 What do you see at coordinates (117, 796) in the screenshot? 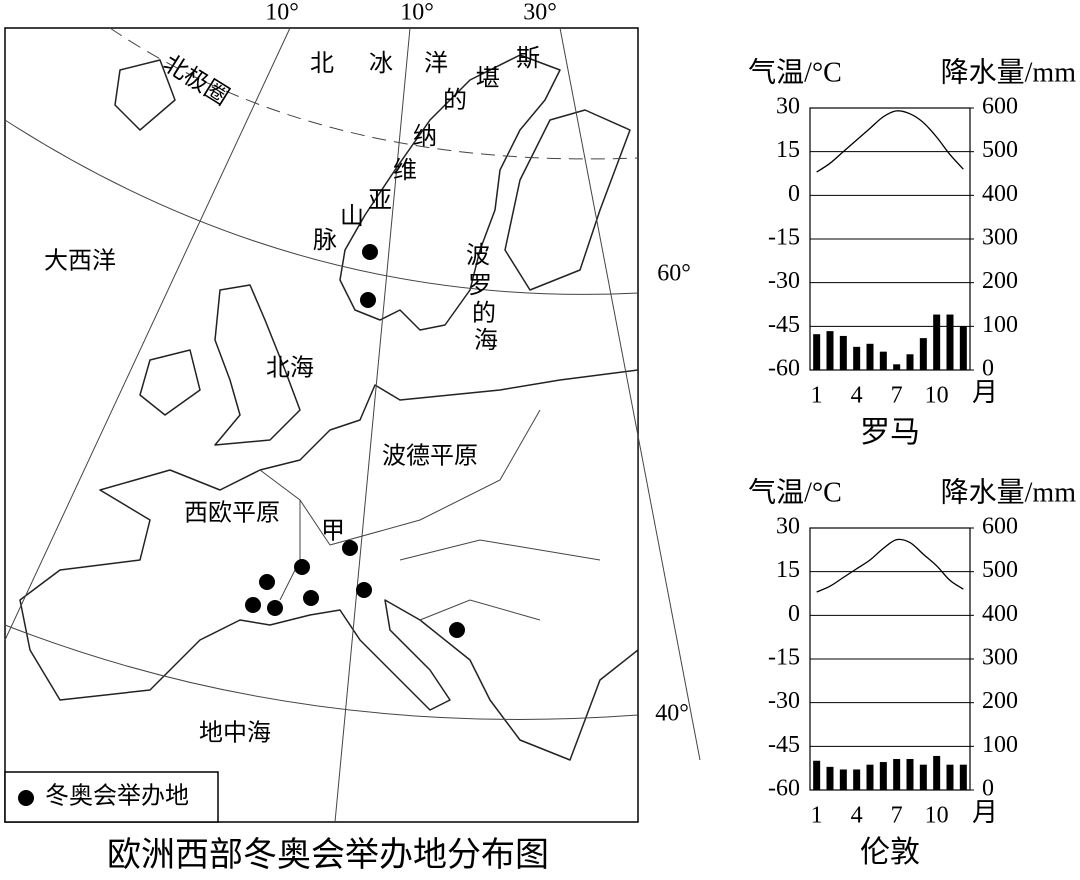
I see `legend-label: 冬奥会举办地` at bounding box center [117, 796].